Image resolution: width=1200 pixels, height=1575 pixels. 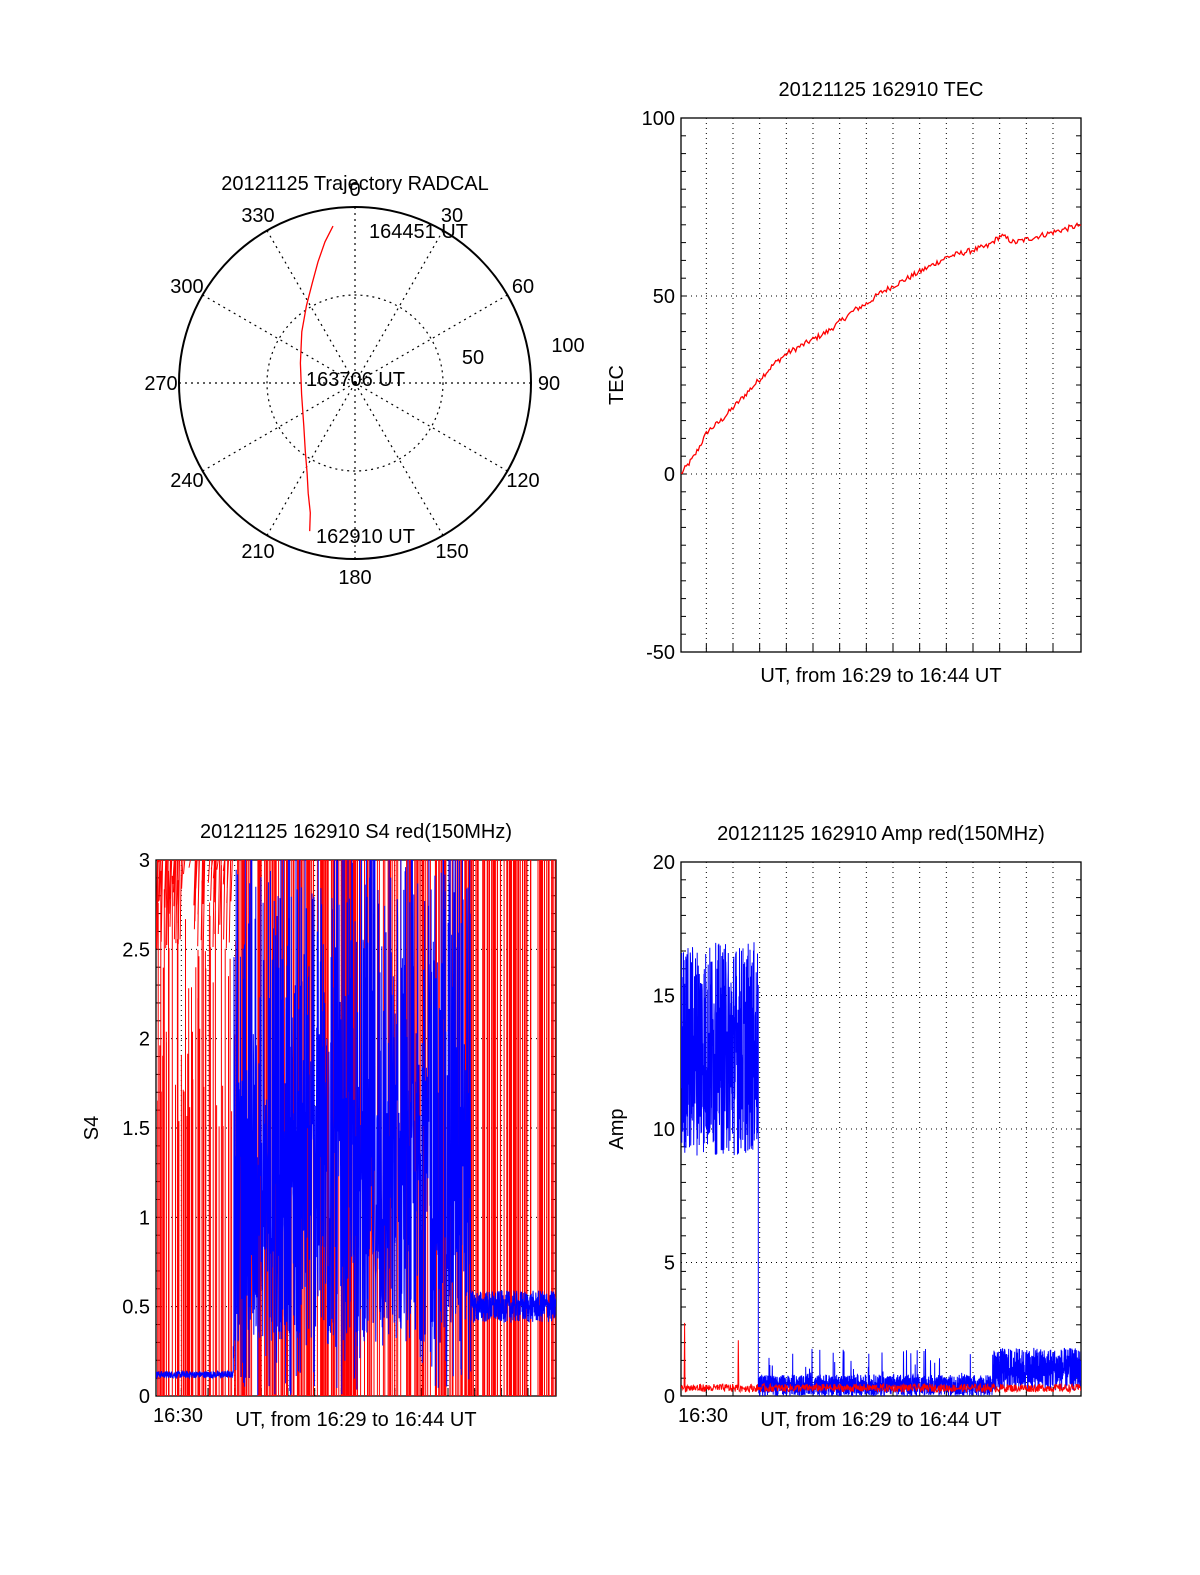 I want to click on y-tick-label: 0.5, so click(x=136, y=1308).